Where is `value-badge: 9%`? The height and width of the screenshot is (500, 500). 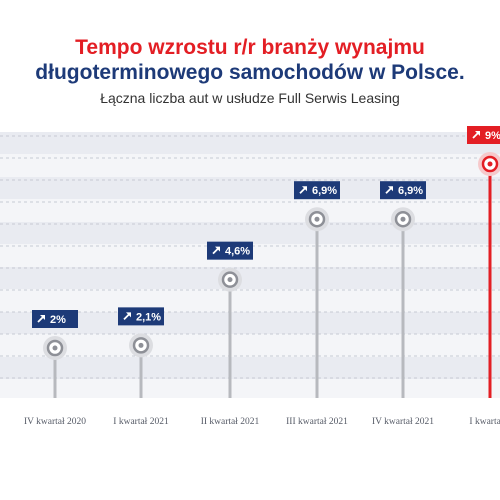
value-badge: 9% is located at coordinates (483, 135).